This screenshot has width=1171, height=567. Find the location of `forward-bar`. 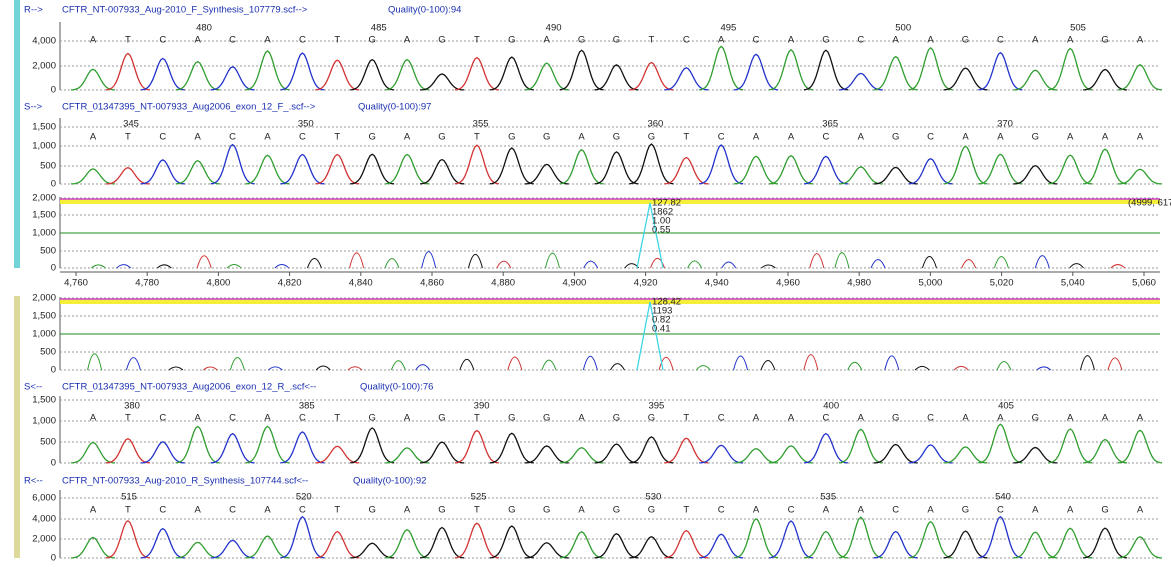

forward-bar is located at coordinates (17, 134).